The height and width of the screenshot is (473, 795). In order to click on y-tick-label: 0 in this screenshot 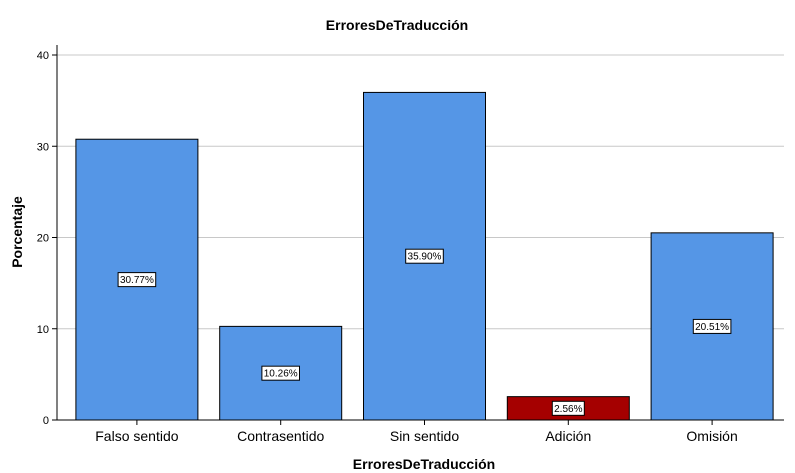, I will do `click(46, 421)`.